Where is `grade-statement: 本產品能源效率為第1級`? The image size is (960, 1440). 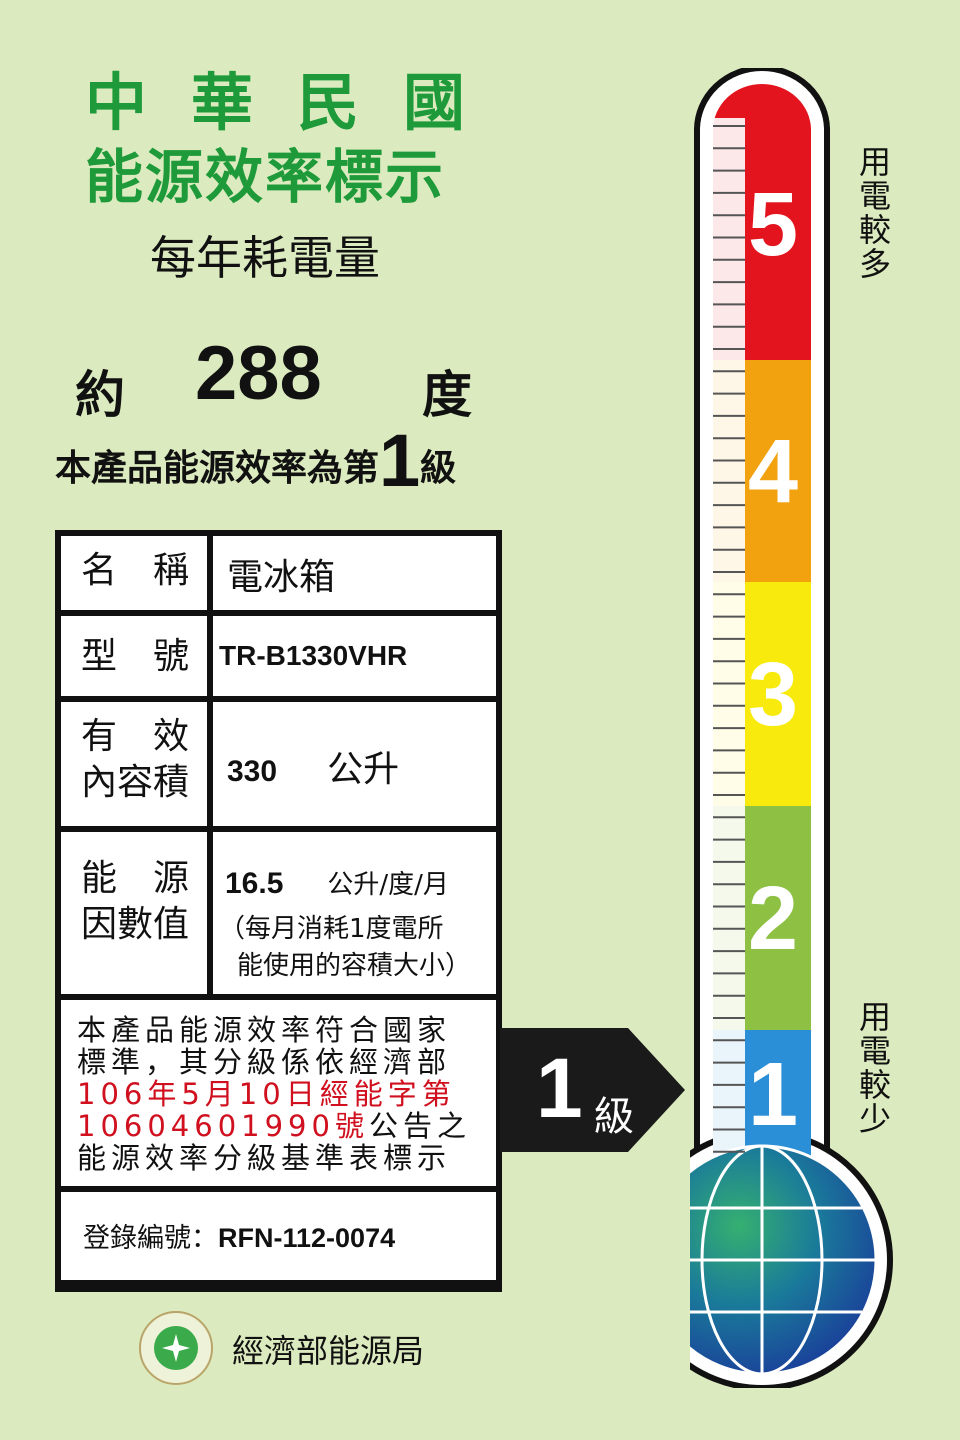 grade-statement: 本產品能源效率為第1級 is located at coordinates (255, 460).